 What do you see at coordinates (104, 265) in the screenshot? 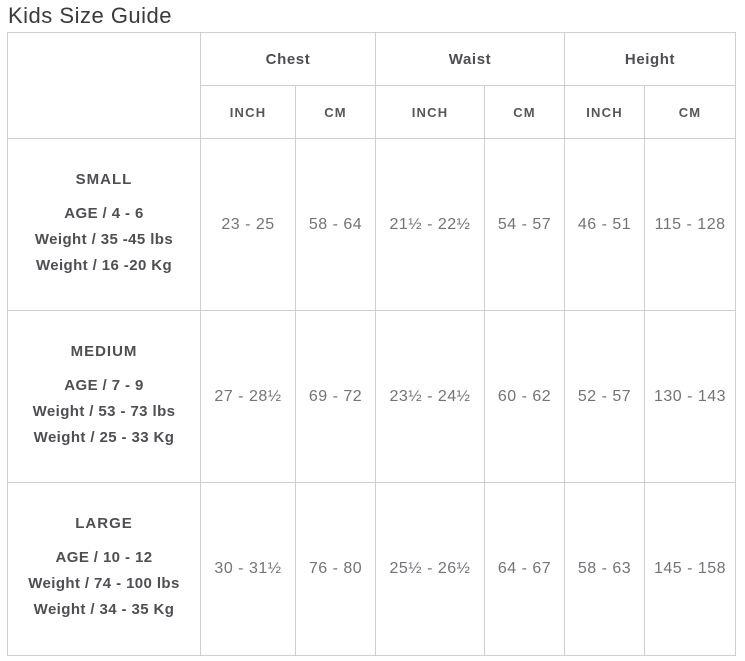
I see `weight-kg: Weight / 16 -20 Kg` at bounding box center [104, 265].